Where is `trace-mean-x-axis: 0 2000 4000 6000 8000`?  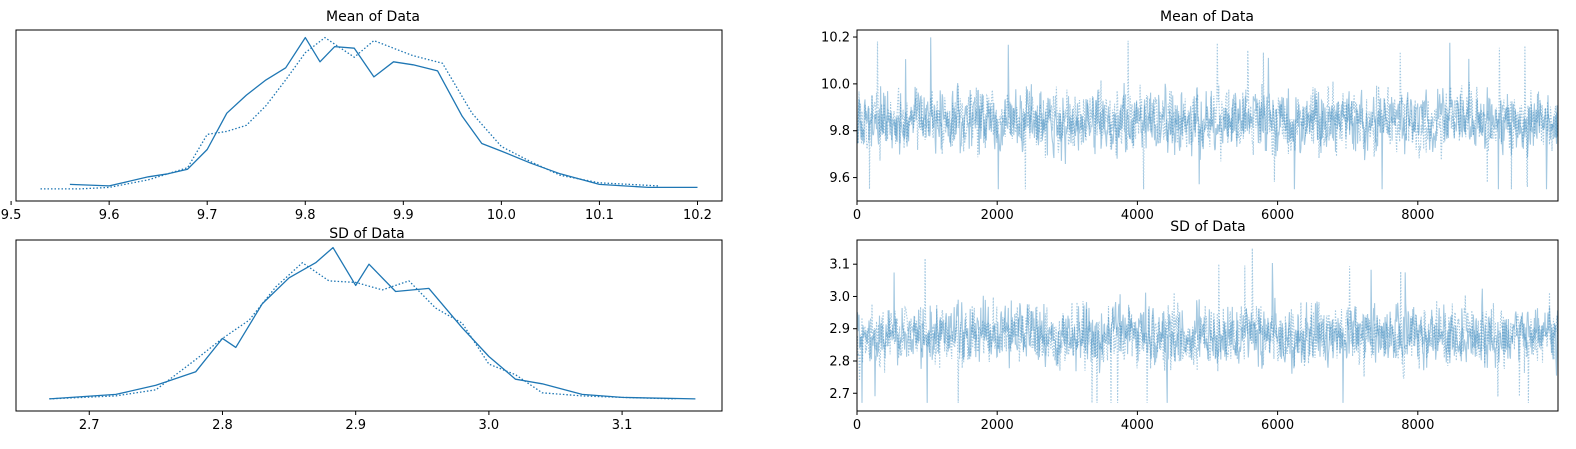
trace-mean-x-axis: 0 2000 4000 6000 8000 is located at coordinates (1143, 212).